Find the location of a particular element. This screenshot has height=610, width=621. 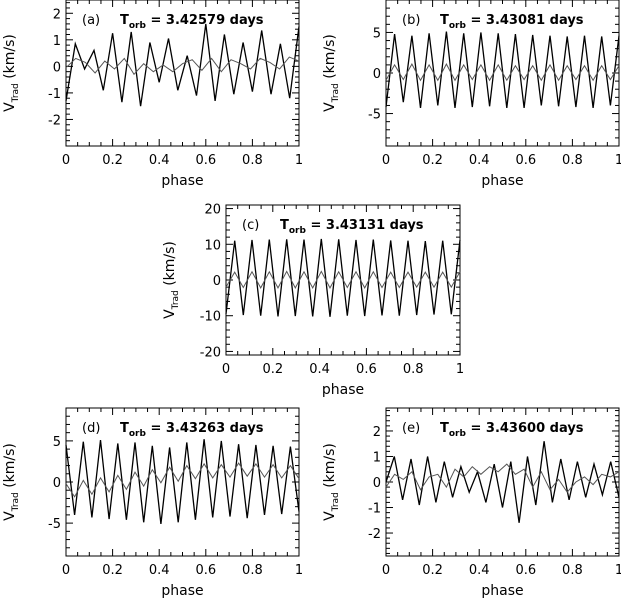

panel-label: (a) is located at coordinates (91, 20).